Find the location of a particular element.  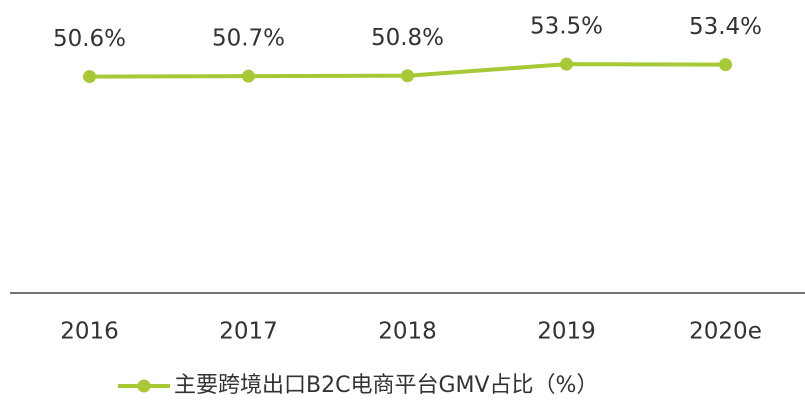

x-tick-label: 2017 is located at coordinates (248, 332).